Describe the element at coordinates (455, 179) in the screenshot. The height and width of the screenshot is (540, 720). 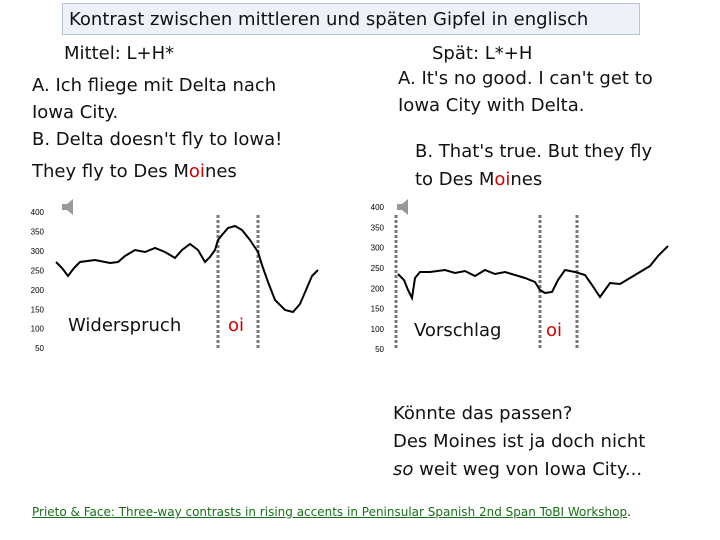
I see `text: to Des M` at that location.